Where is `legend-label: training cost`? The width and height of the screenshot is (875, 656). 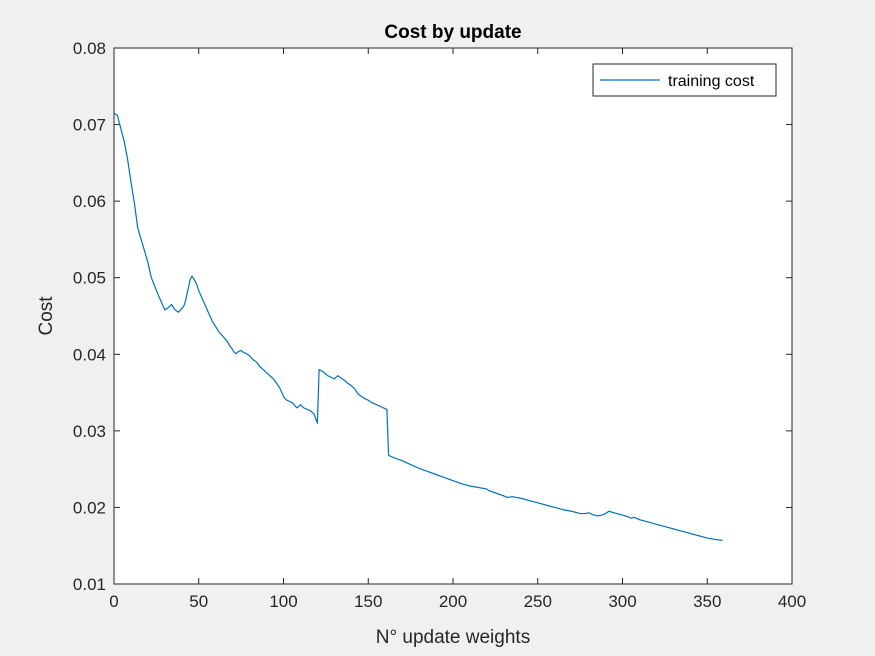
legend-label: training cost is located at coordinates (711, 81).